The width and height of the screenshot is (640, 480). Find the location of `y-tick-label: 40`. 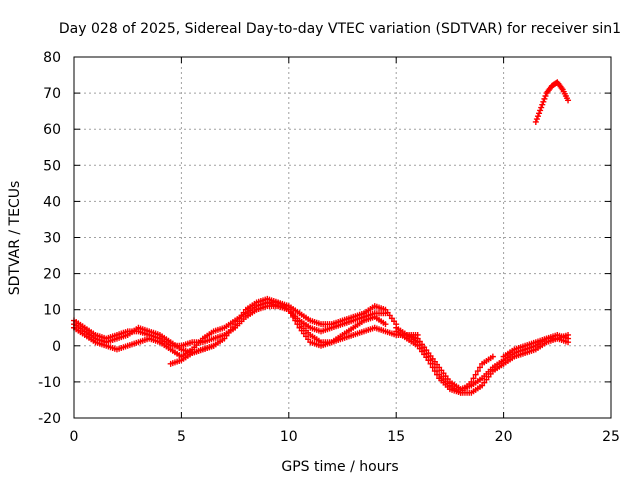

y-tick-label: 40 is located at coordinates (52, 202).